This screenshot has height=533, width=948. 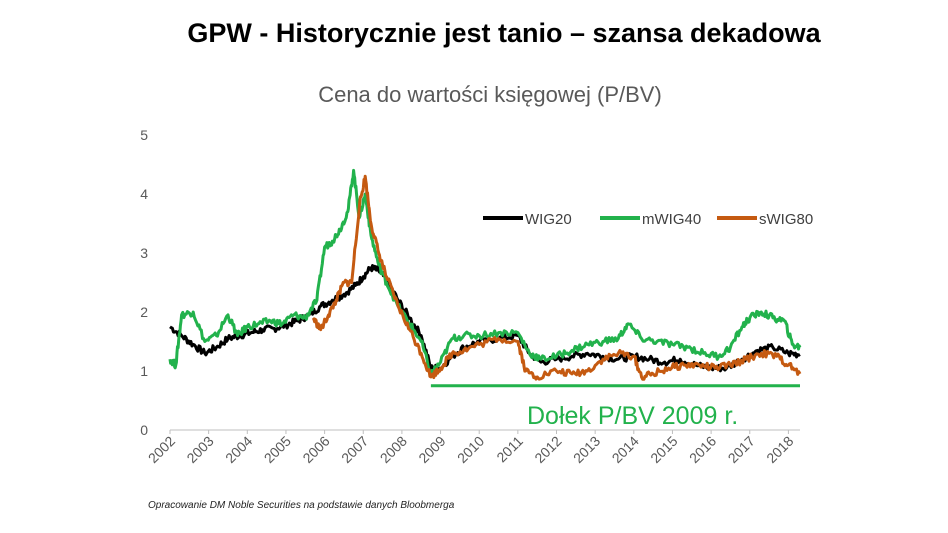 What do you see at coordinates (144, 371) in the screenshot?
I see `y-tick-1: 1` at bounding box center [144, 371].